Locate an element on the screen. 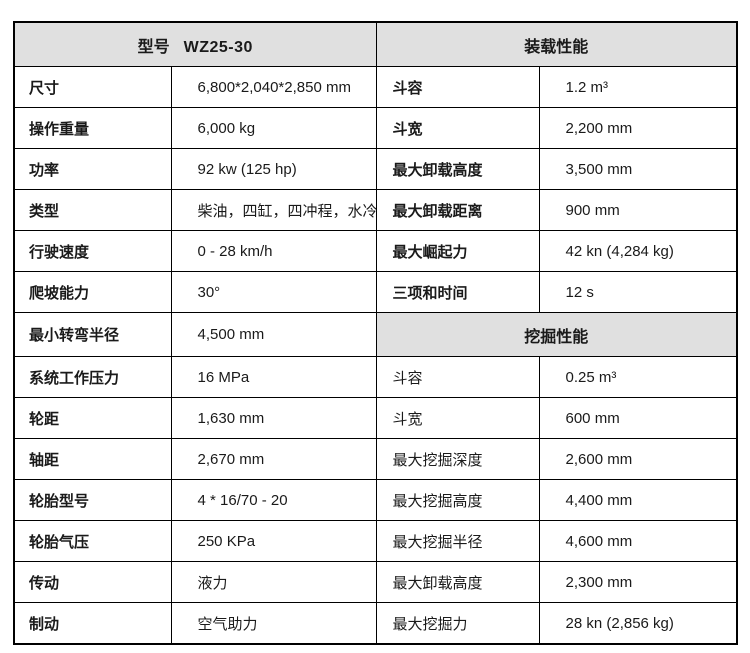  spec-label: 类型 is located at coordinates (92, 210).